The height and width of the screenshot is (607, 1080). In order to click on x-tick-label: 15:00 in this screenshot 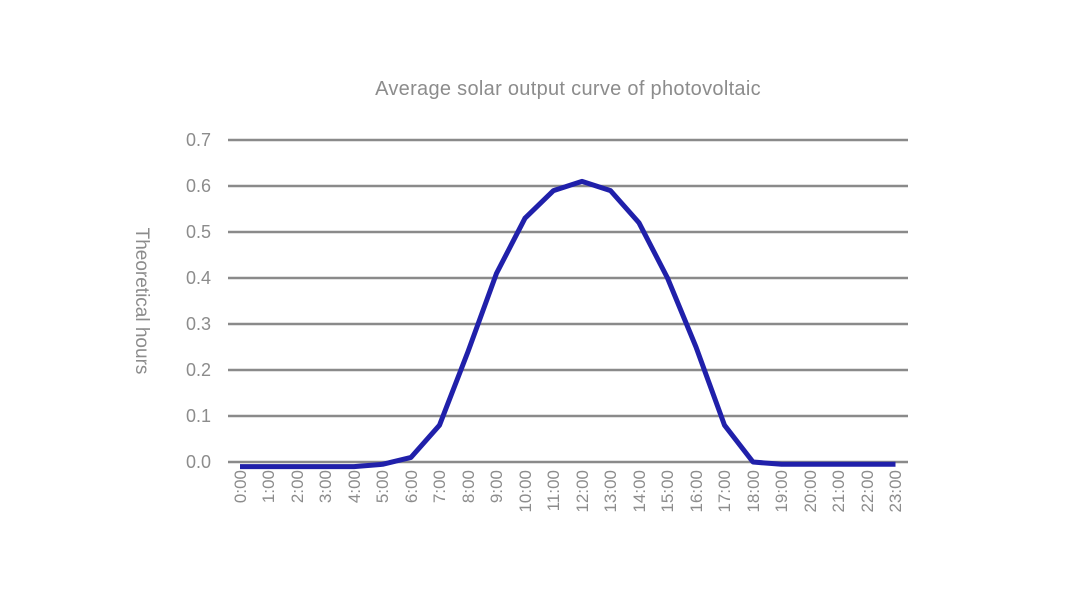, I will do `click(667, 491)`.